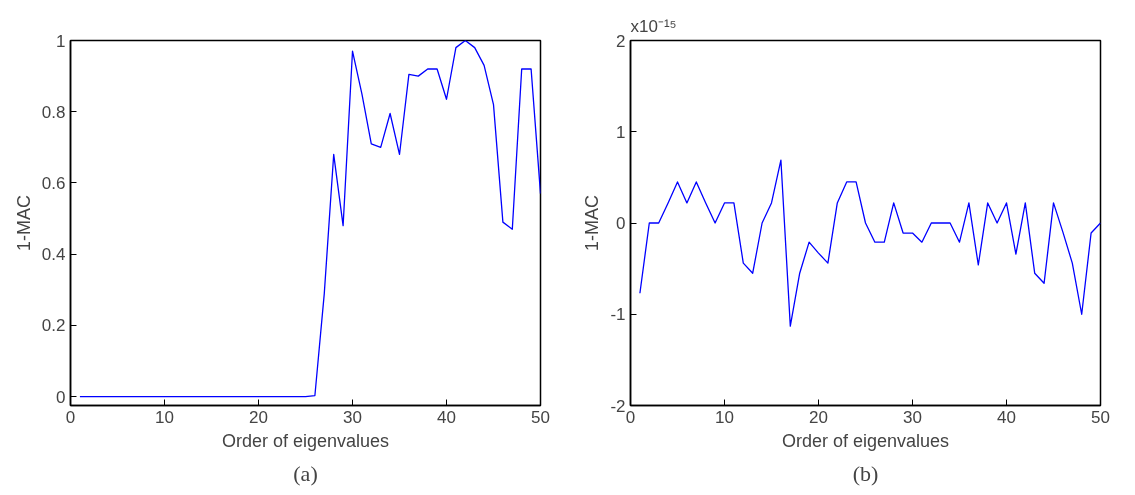 The height and width of the screenshot is (495, 1135). What do you see at coordinates (865, 473) in the screenshot?
I see `text: (b)` at bounding box center [865, 473].